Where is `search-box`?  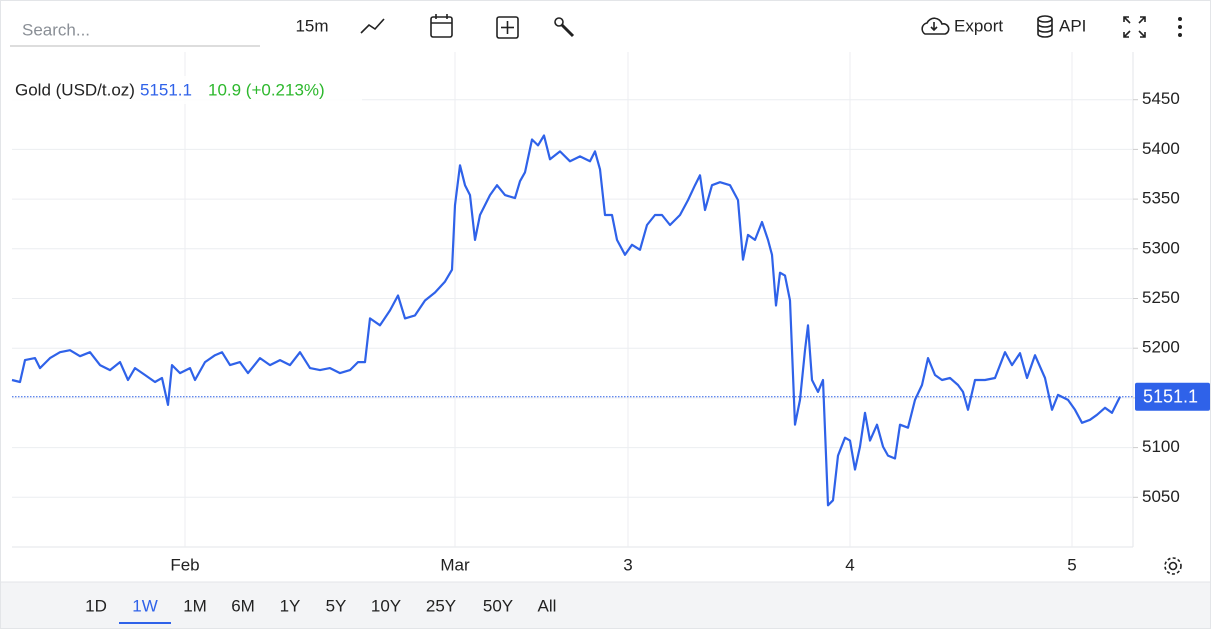 search-box is located at coordinates (135, 29).